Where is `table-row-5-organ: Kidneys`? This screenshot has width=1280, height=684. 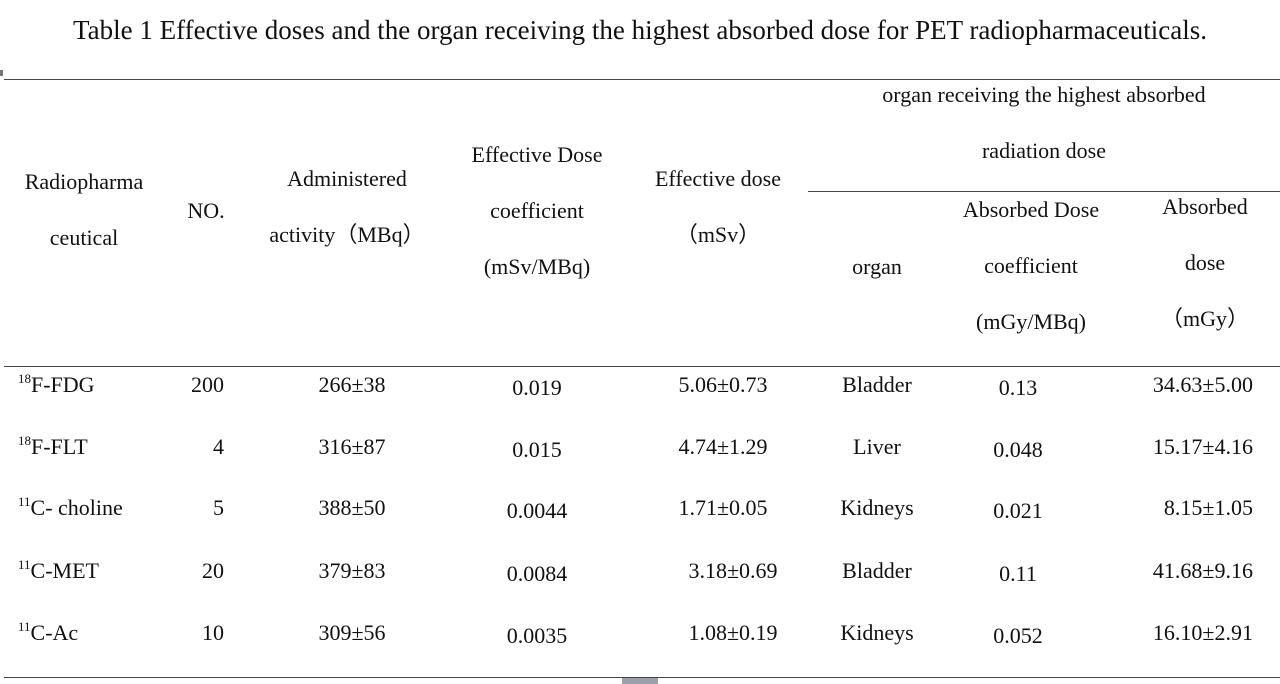 table-row-5-organ: Kidneys is located at coordinates (877, 632).